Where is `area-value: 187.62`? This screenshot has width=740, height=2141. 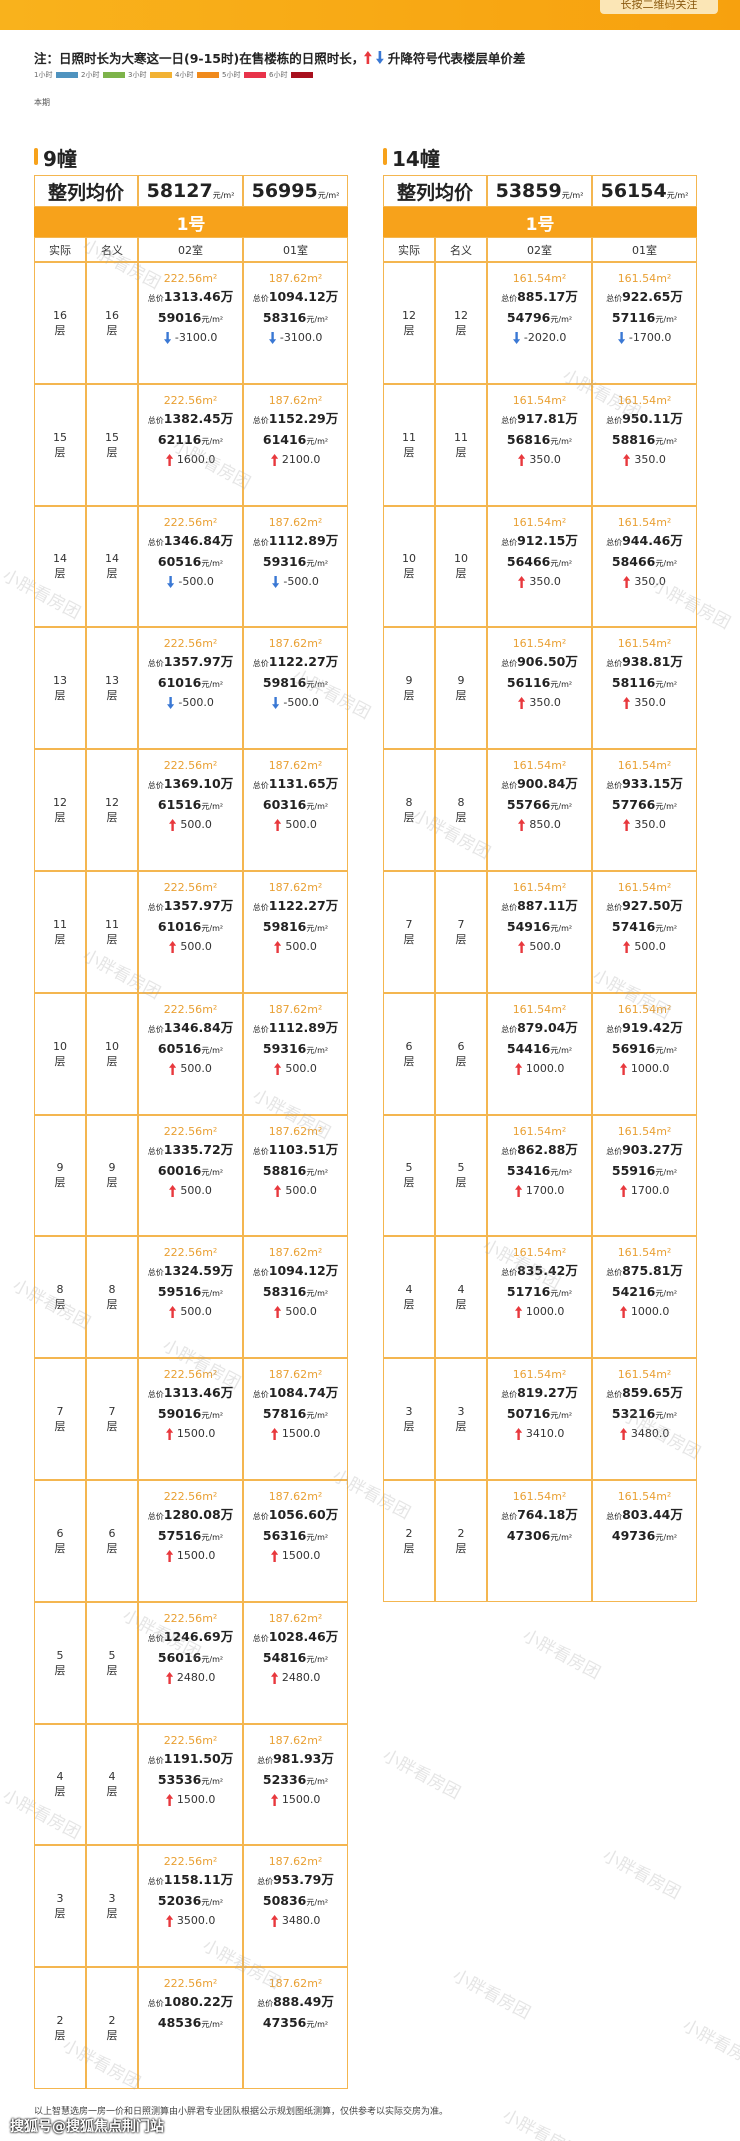
area-value: 187.62 is located at coordinates (288, 522).